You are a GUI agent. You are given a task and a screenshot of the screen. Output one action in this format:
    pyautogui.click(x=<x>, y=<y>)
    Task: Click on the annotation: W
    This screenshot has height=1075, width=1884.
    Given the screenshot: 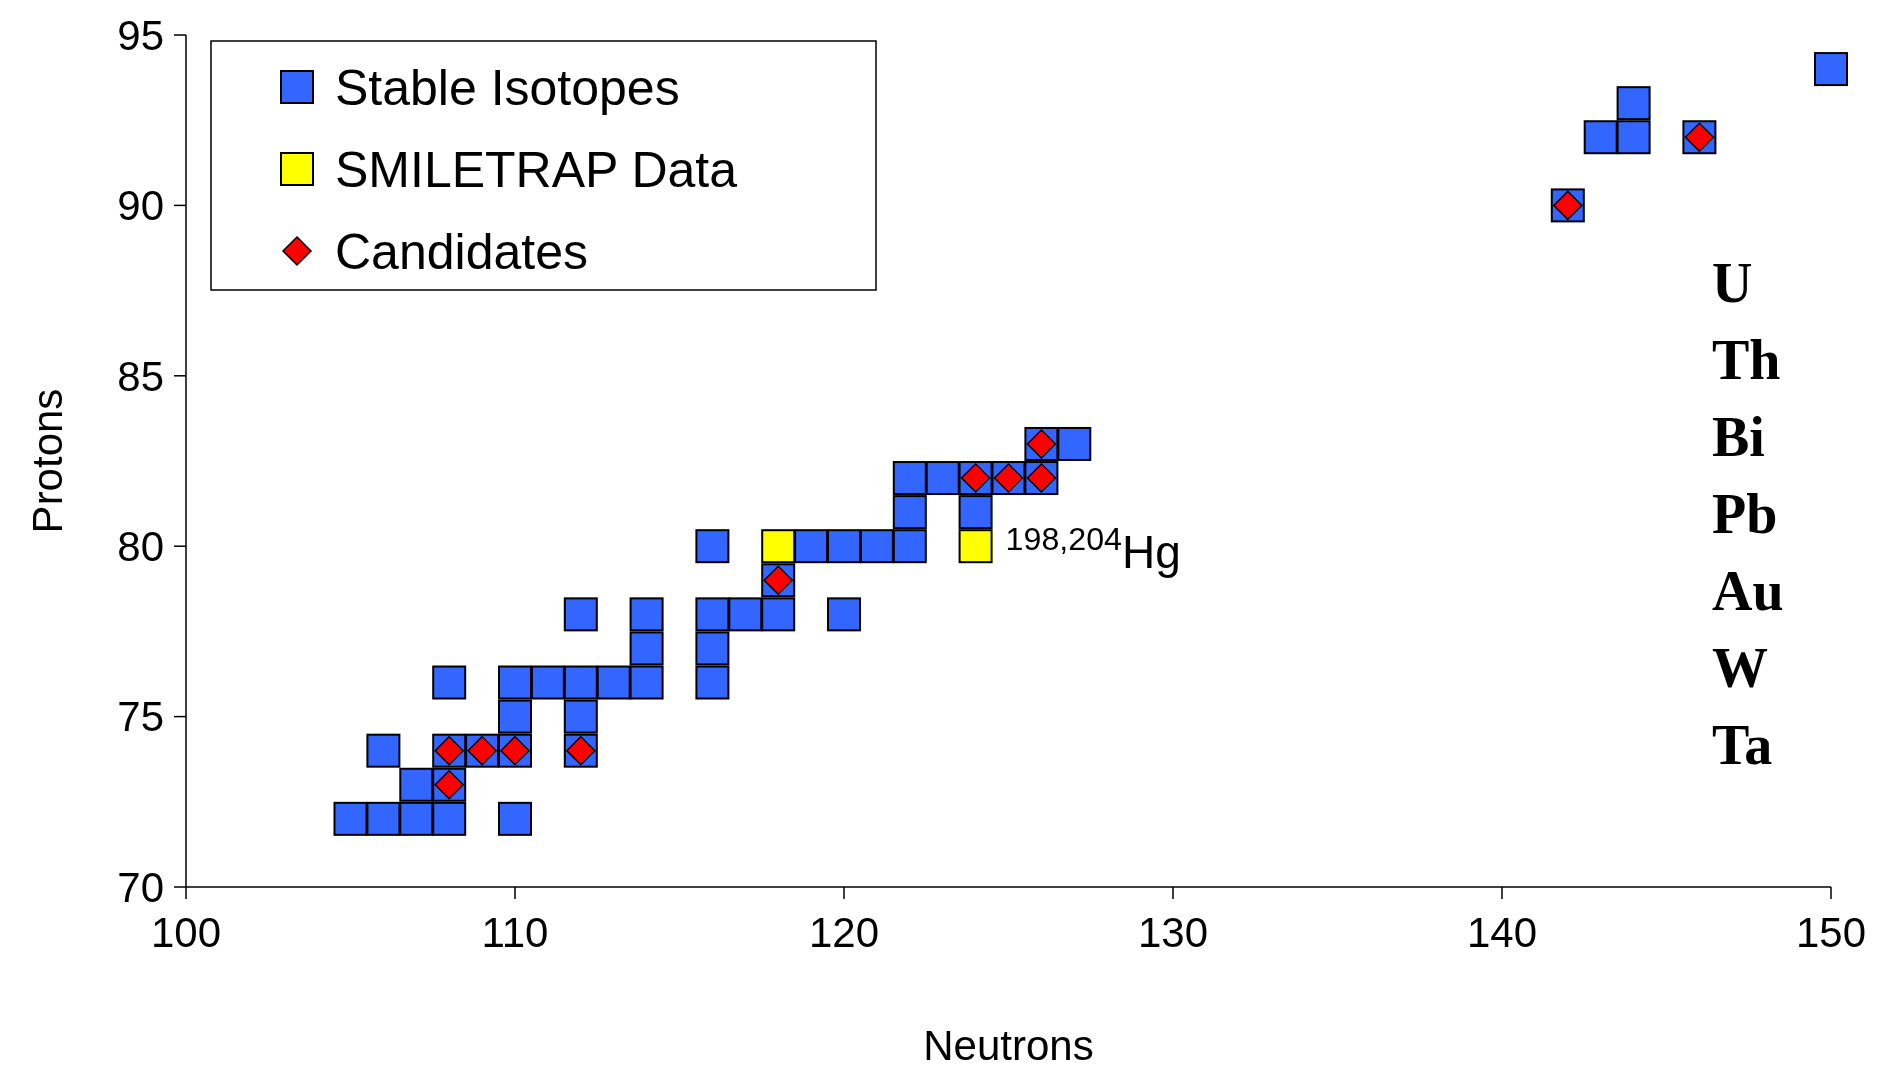 What is the action you would take?
    pyautogui.click(x=1740, y=668)
    